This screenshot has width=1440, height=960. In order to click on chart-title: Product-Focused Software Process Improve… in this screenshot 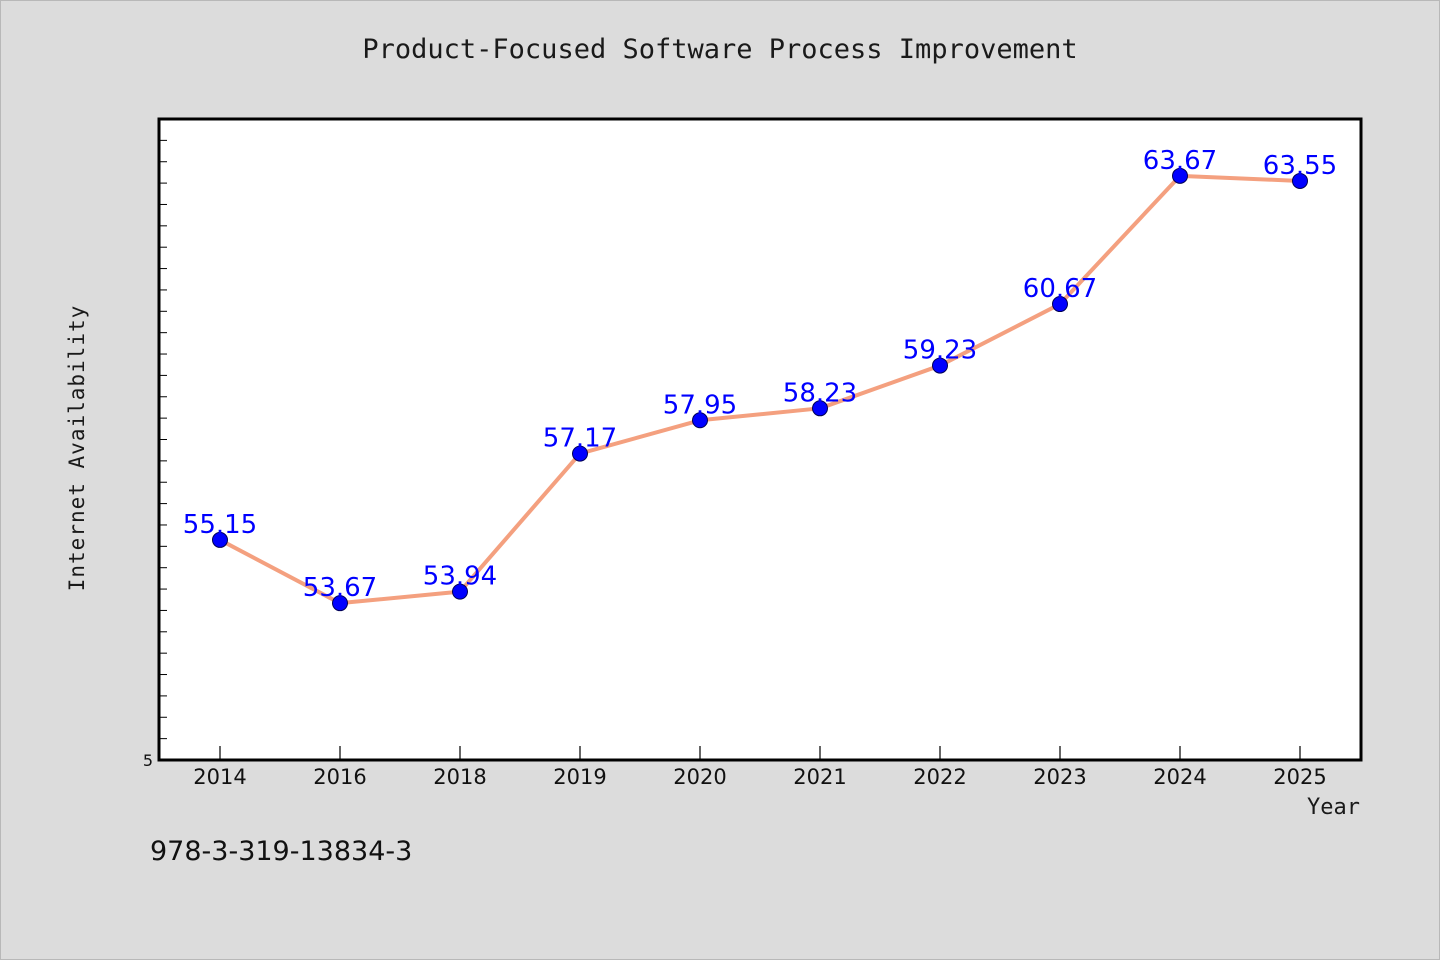, I will do `click(720, 49)`.